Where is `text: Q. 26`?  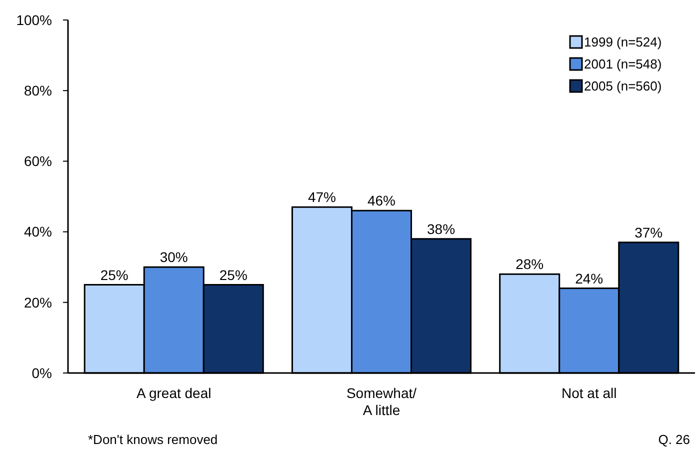 text: Q. 26 is located at coordinates (674, 439).